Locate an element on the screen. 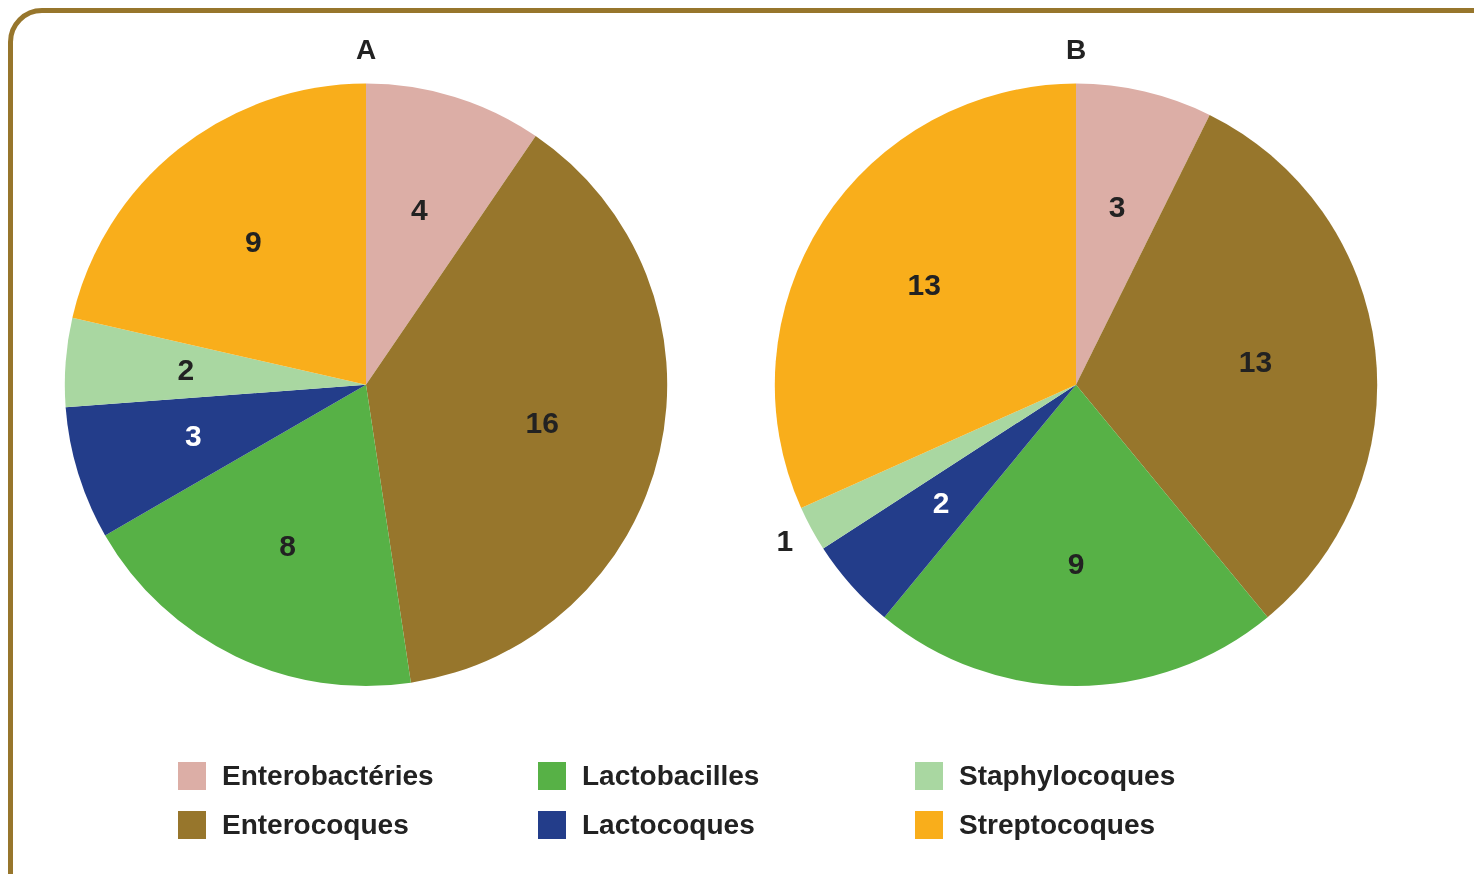 This screenshot has width=1474, height=874. legend-label: Enterocoques is located at coordinates (315, 825).